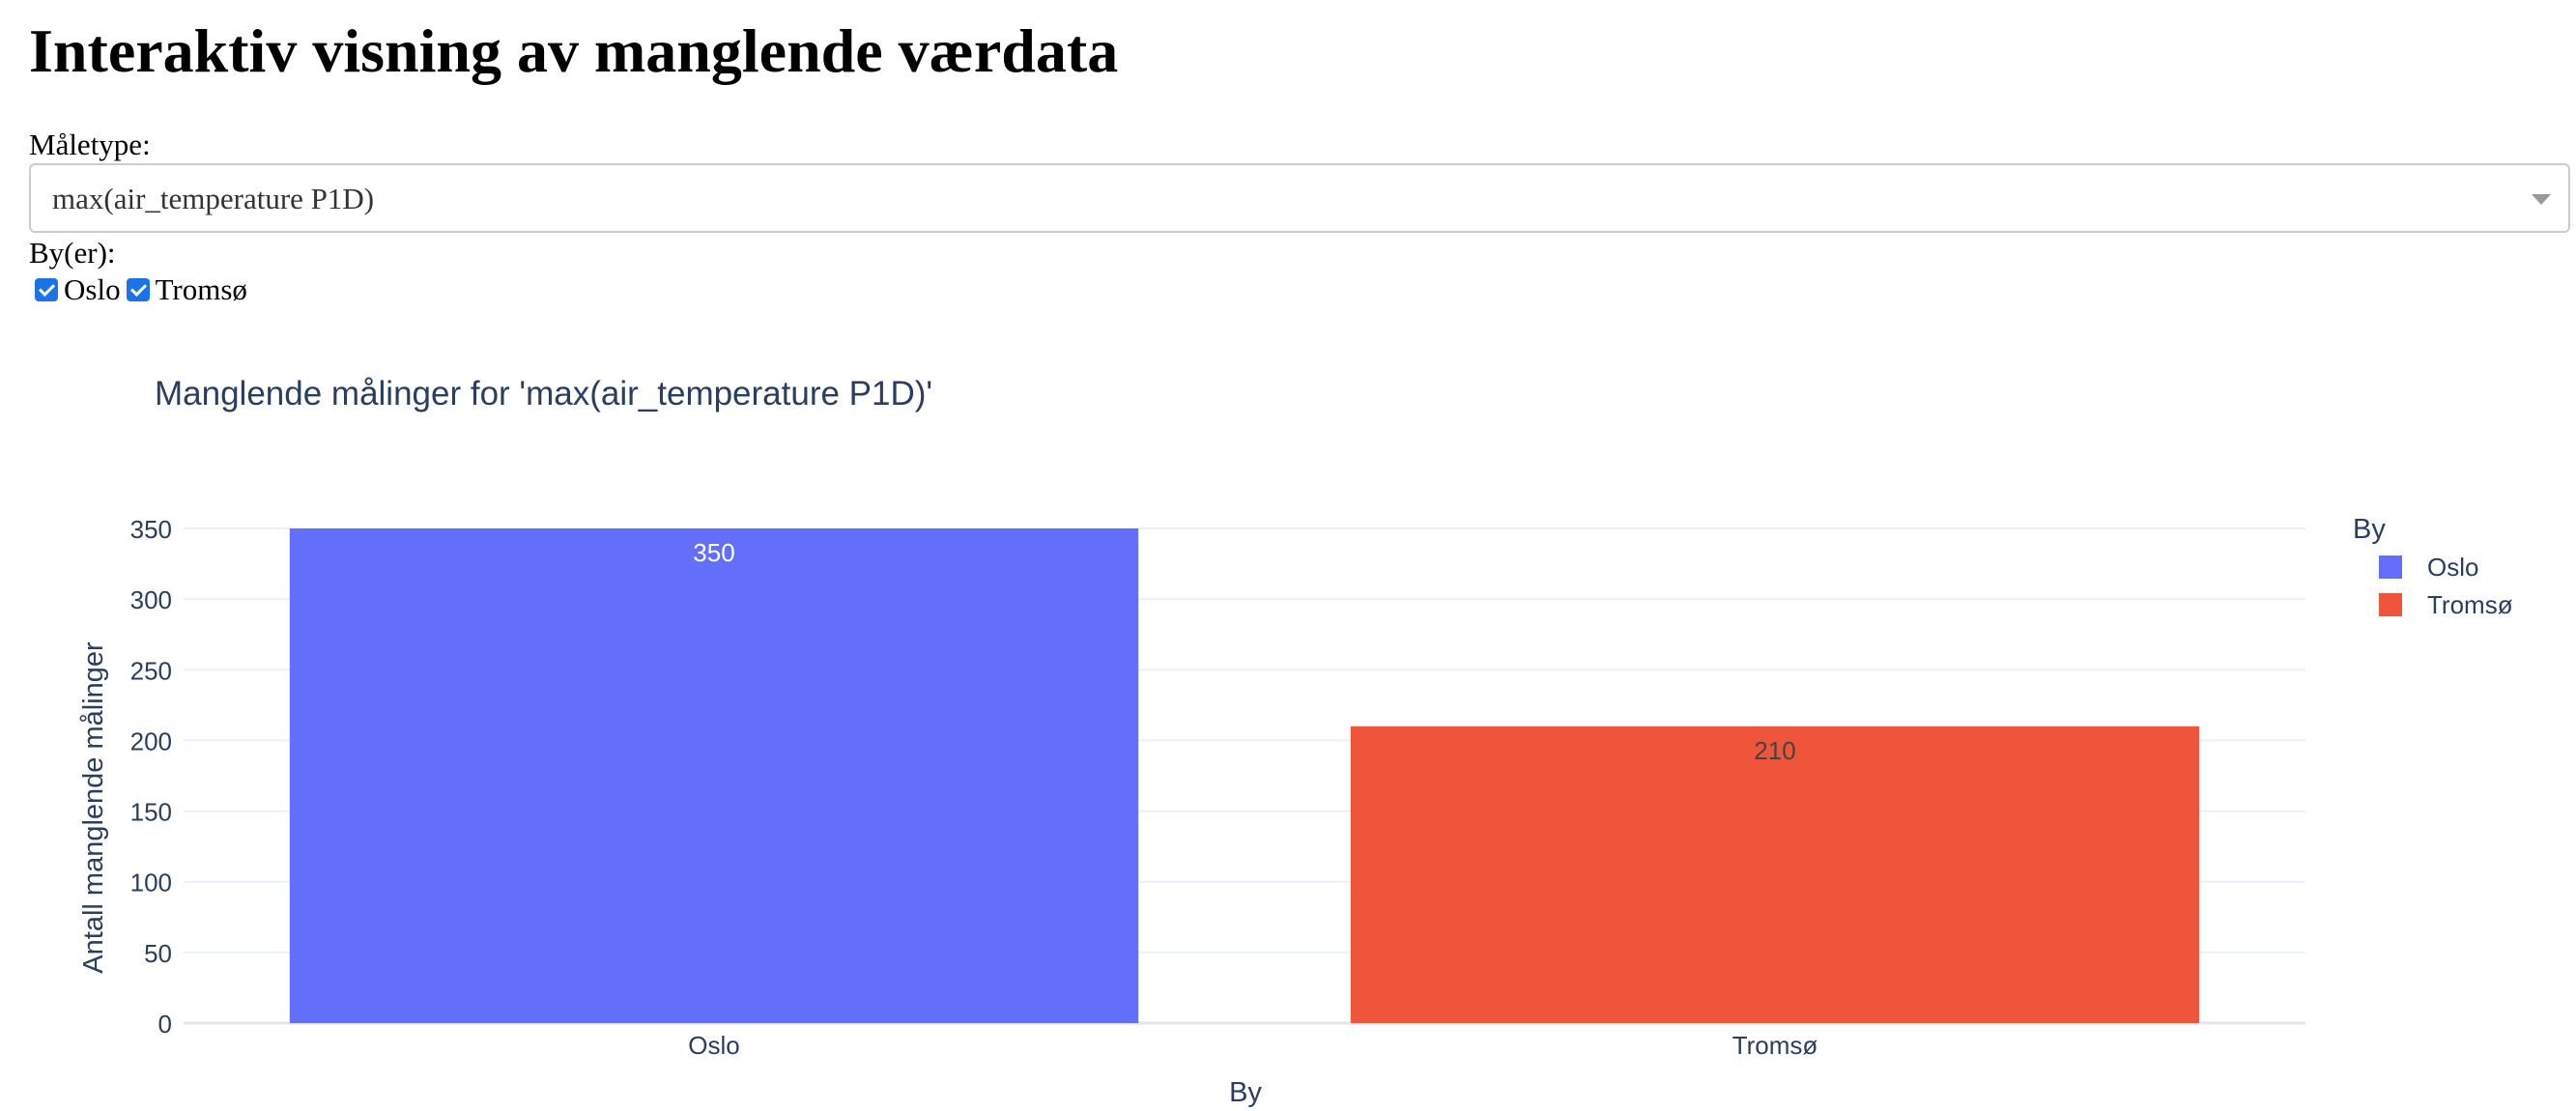 The height and width of the screenshot is (1111, 2576). I want to click on y-tick-label: 50, so click(158, 953).